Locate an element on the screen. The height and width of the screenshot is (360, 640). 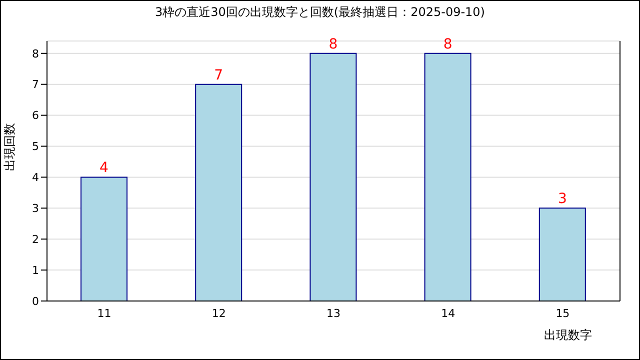
y-tick-label: 7 is located at coordinates (35, 85).